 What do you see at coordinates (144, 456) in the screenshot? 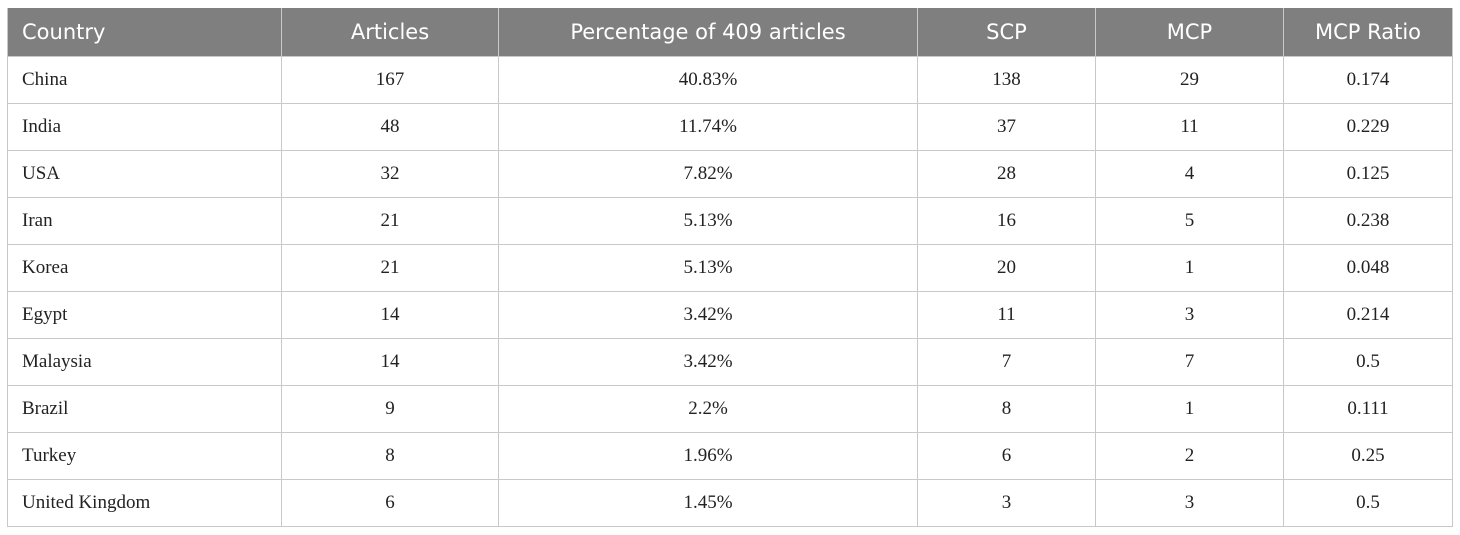
I see `table-cell: Turkey` at bounding box center [144, 456].